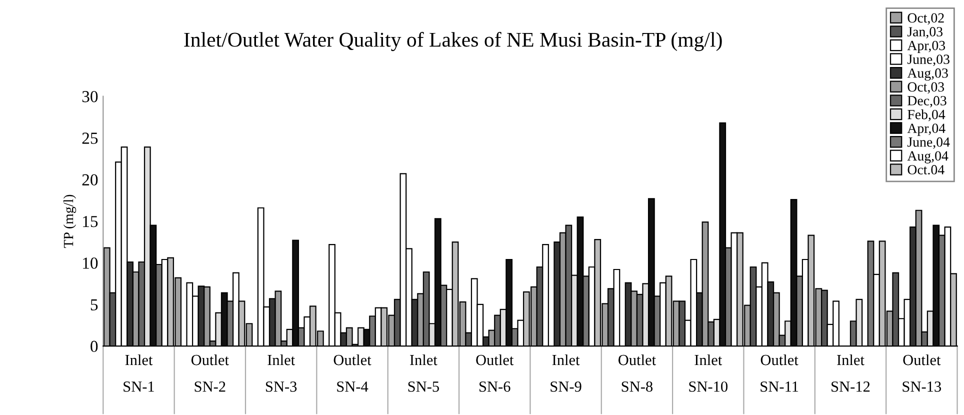  What do you see at coordinates (90, 180) in the screenshot?
I see `y-tick-label: 20` at bounding box center [90, 180].